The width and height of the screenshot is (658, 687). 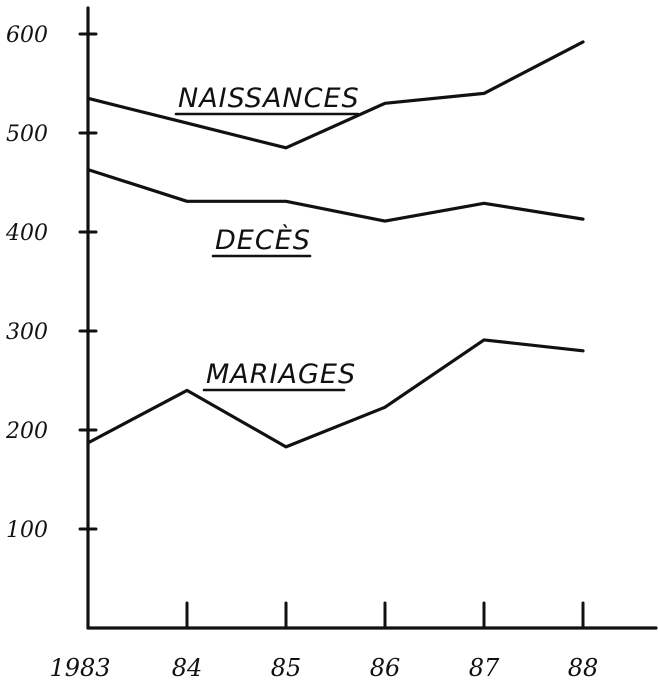 What do you see at coordinates (583, 668) in the screenshot?
I see `x-tick-label: 88` at bounding box center [583, 668].